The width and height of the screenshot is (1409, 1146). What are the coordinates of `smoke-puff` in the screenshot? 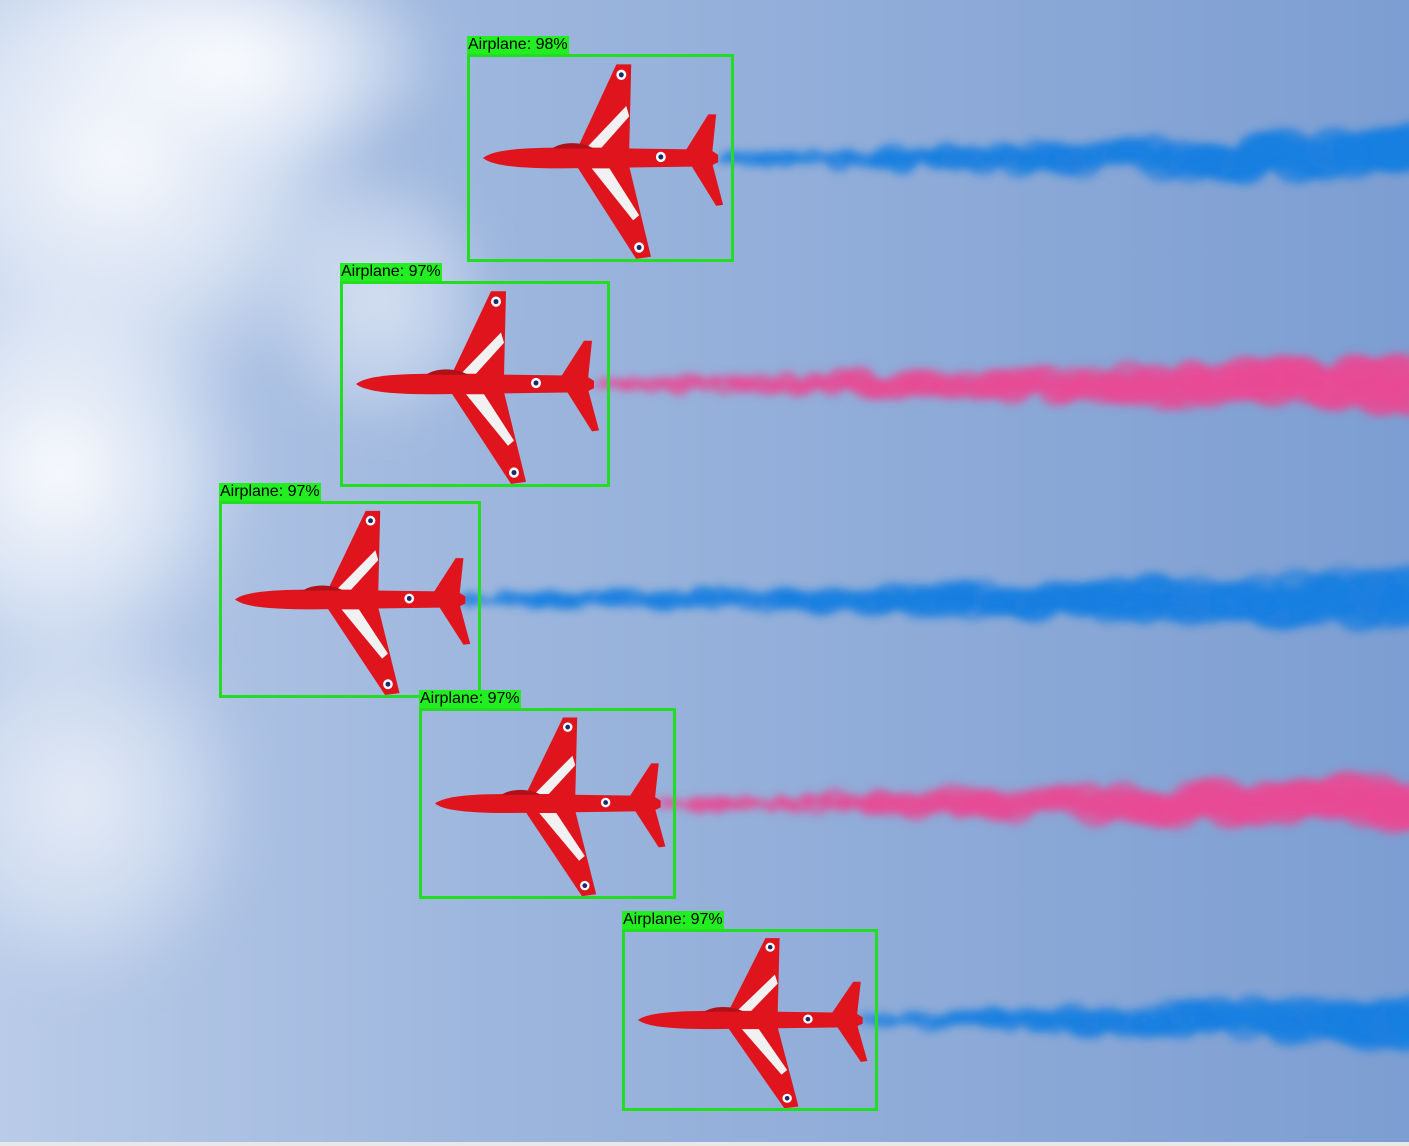 It's located at (487, 602).